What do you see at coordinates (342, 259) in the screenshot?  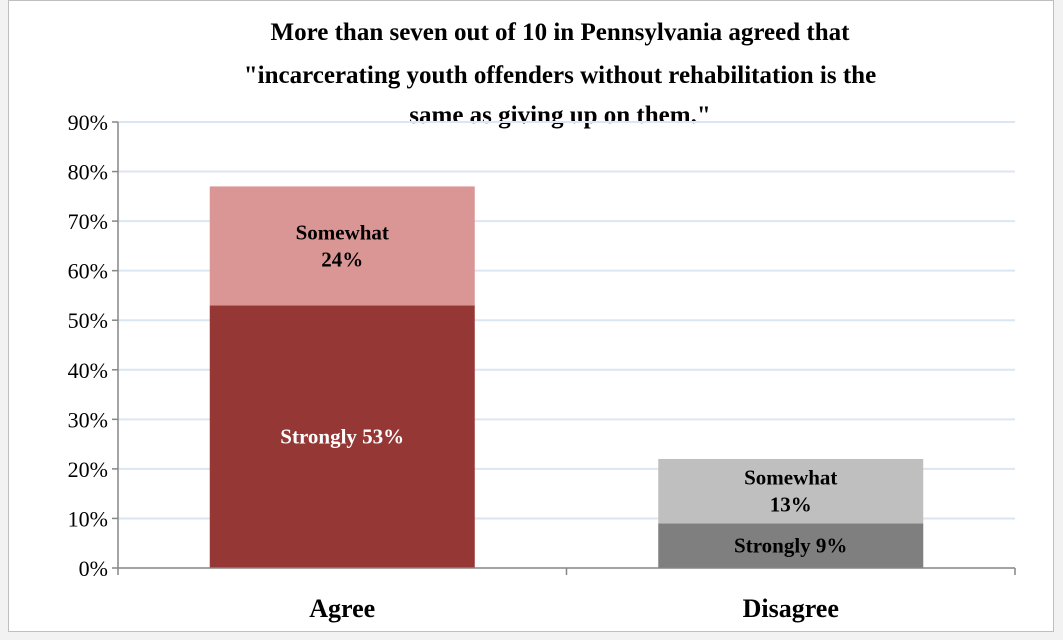 I see `data-label: 24%` at bounding box center [342, 259].